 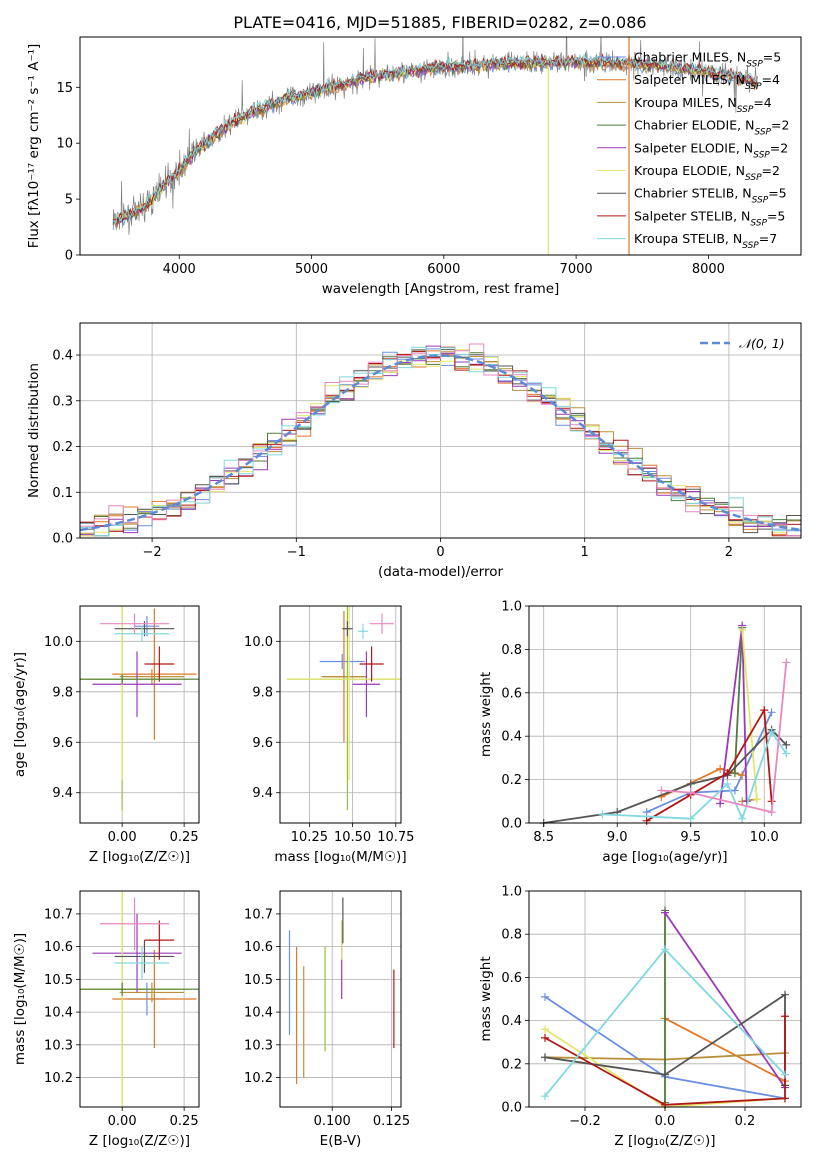 What do you see at coordinates (58, 947) in the screenshot?
I see `y-tick-label: 10.6` at bounding box center [58, 947].